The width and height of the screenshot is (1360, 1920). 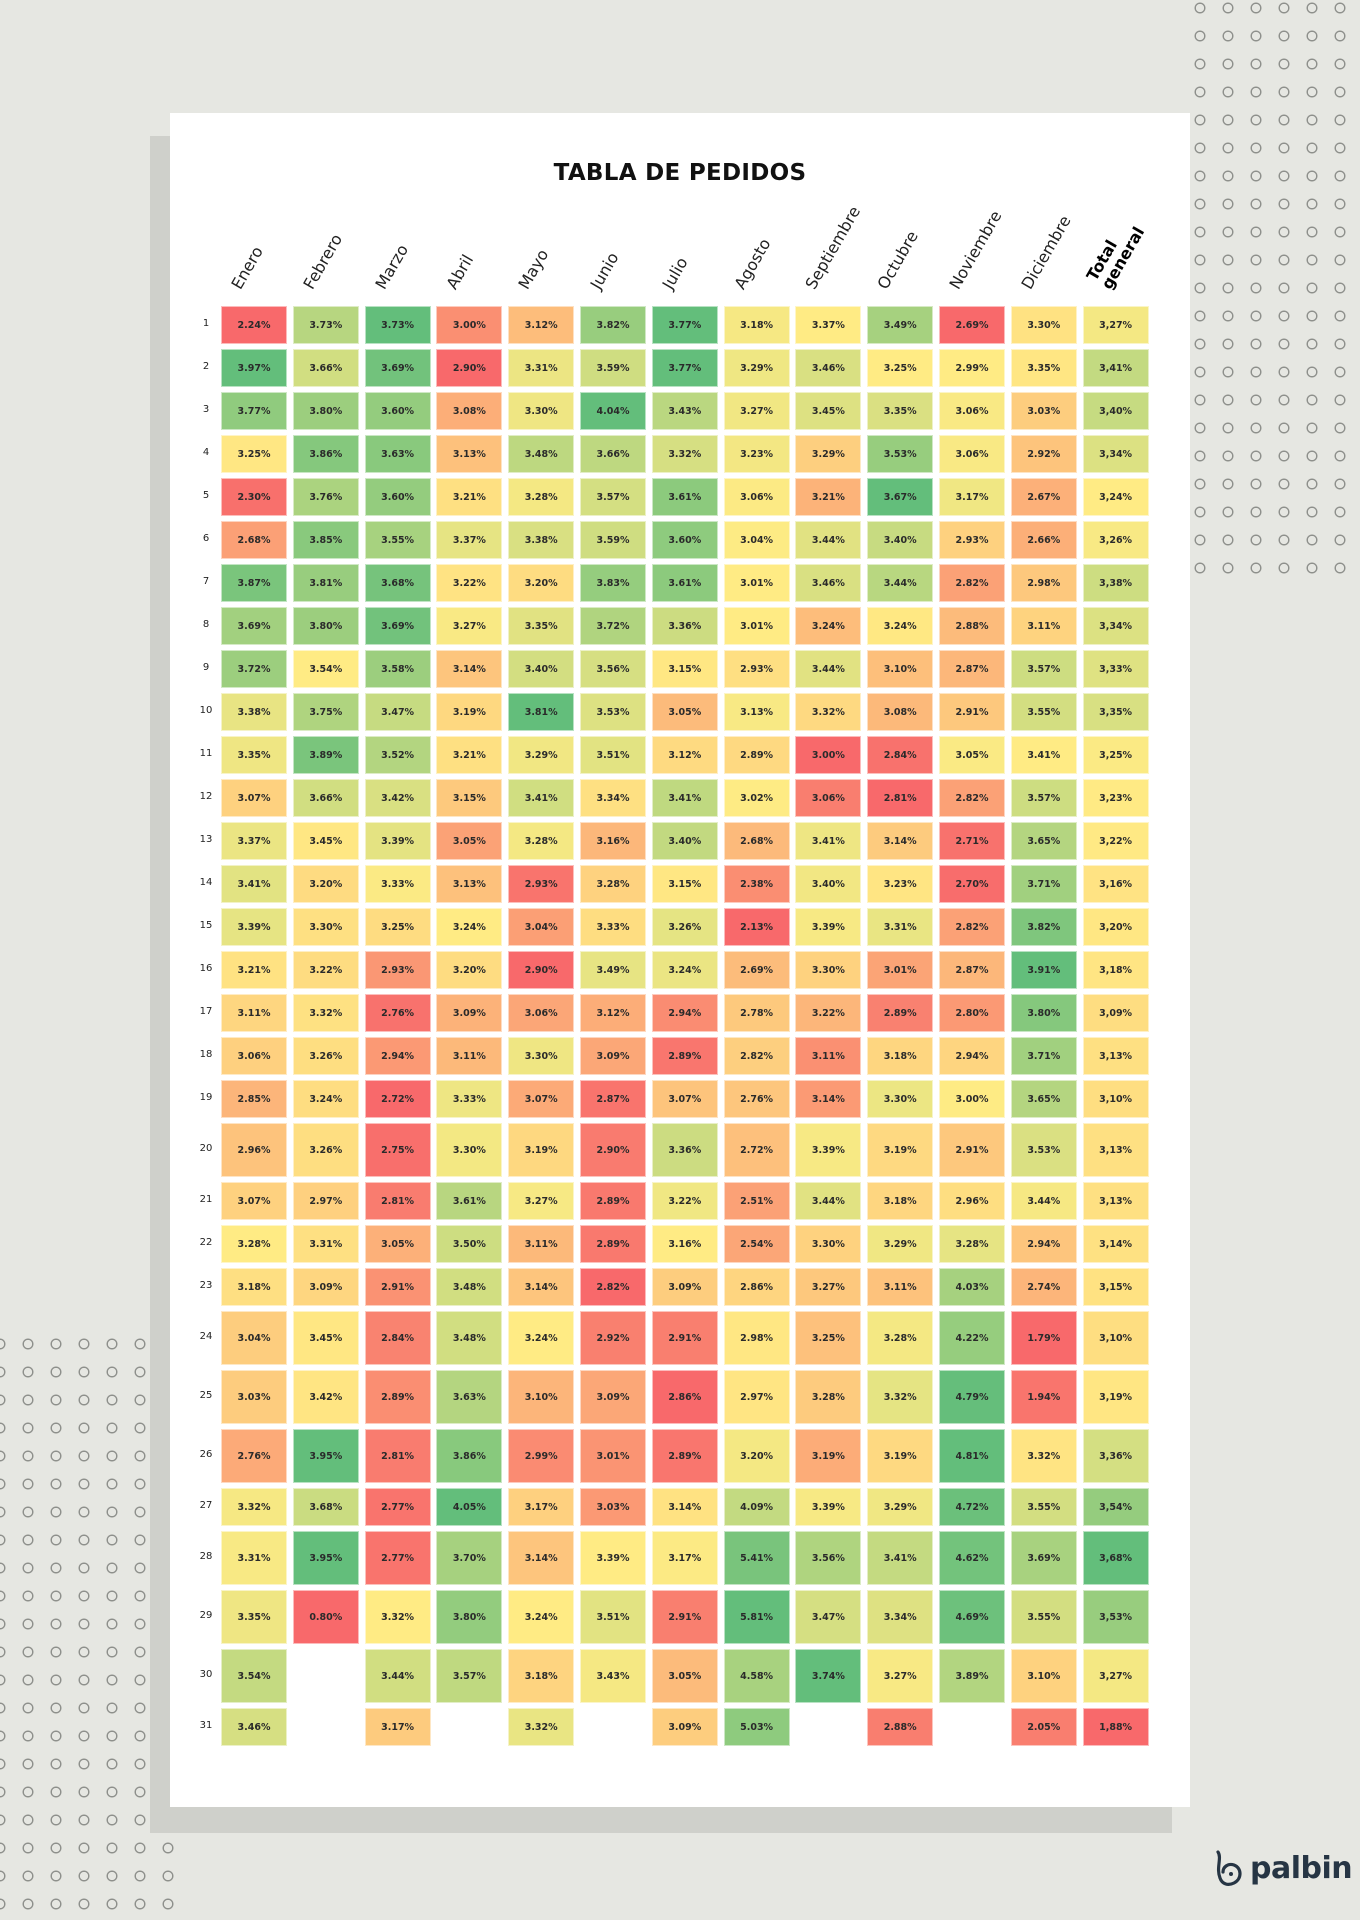 What do you see at coordinates (254, 540) in the screenshot?
I see `heatmap-cell: 2.68%` at bounding box center [254, 540].